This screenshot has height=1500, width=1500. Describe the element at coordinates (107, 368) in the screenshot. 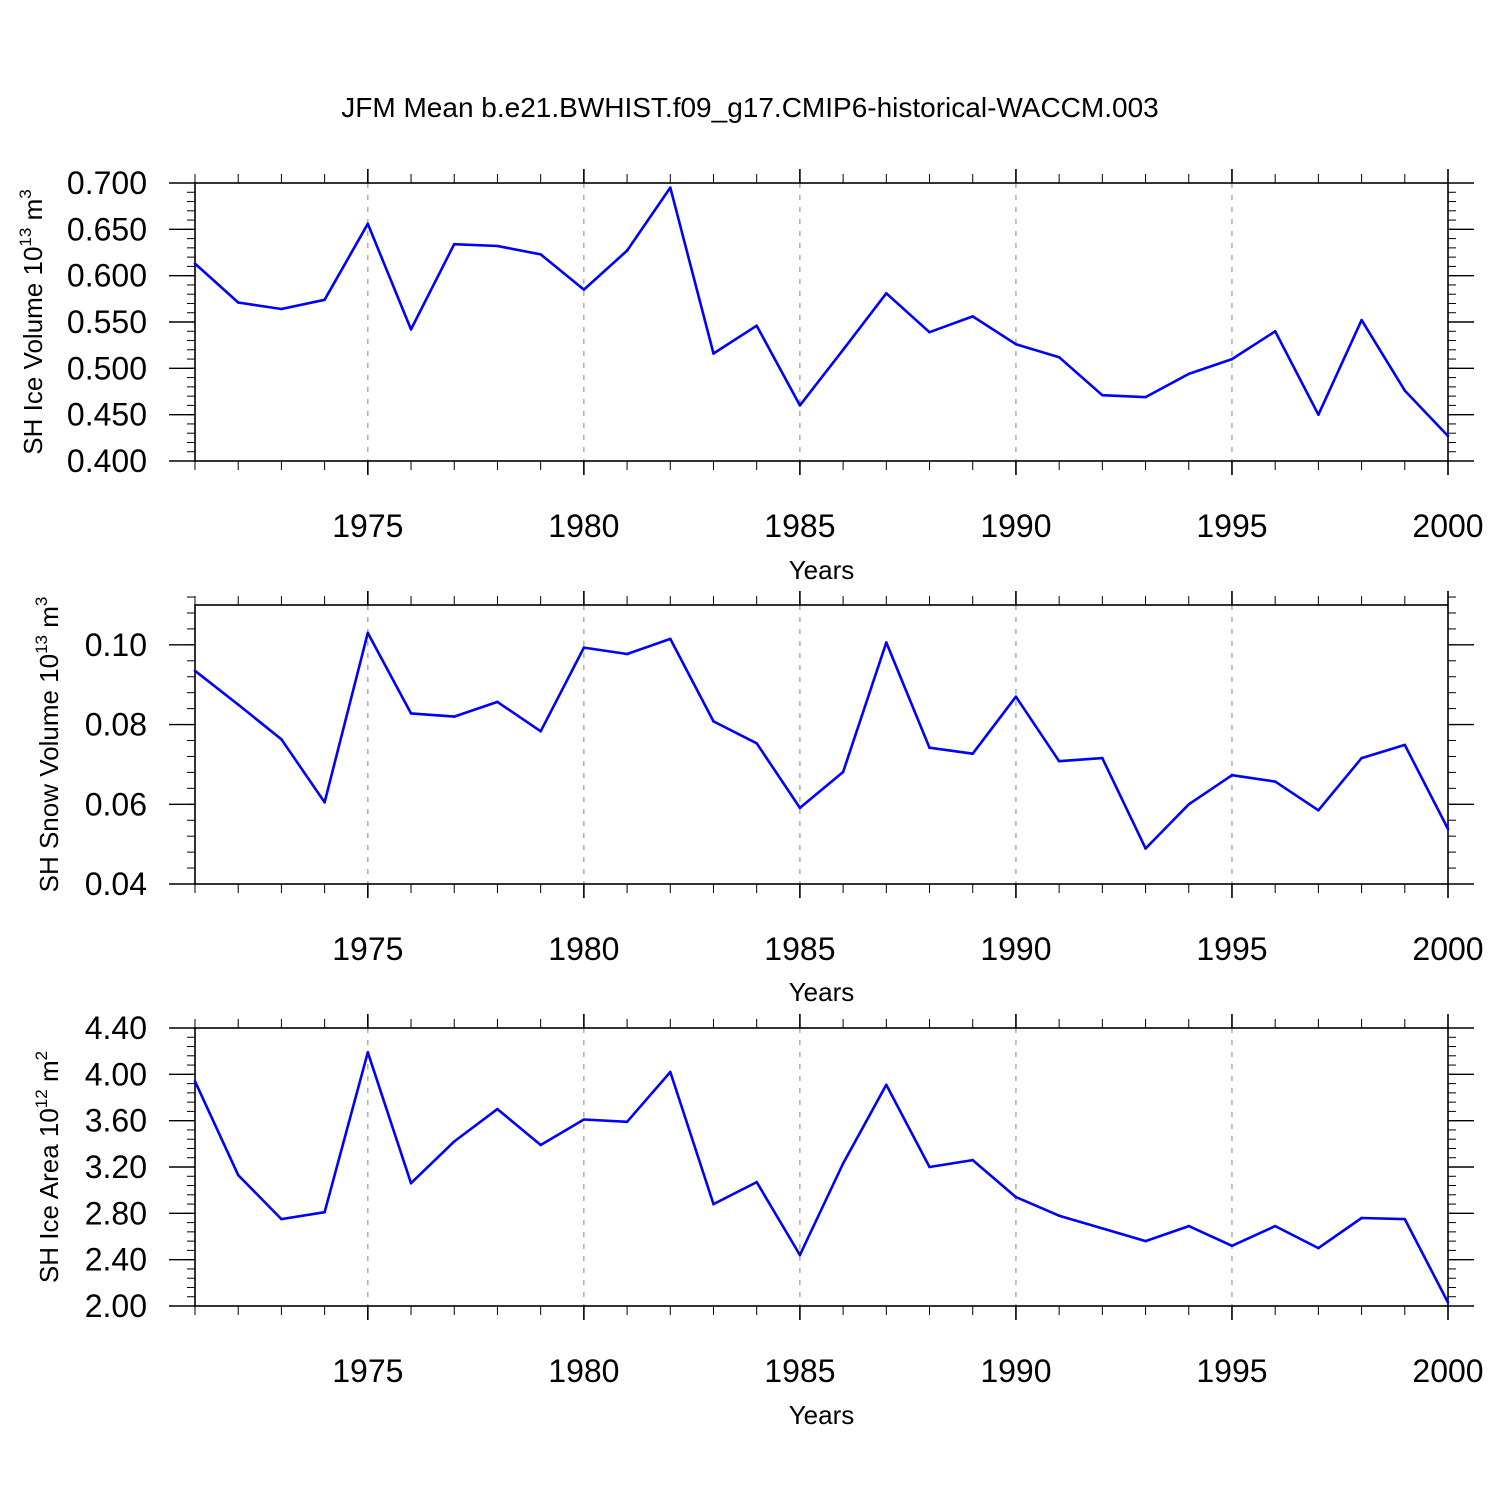

I see `y-tick-label: 0.500` at that location.